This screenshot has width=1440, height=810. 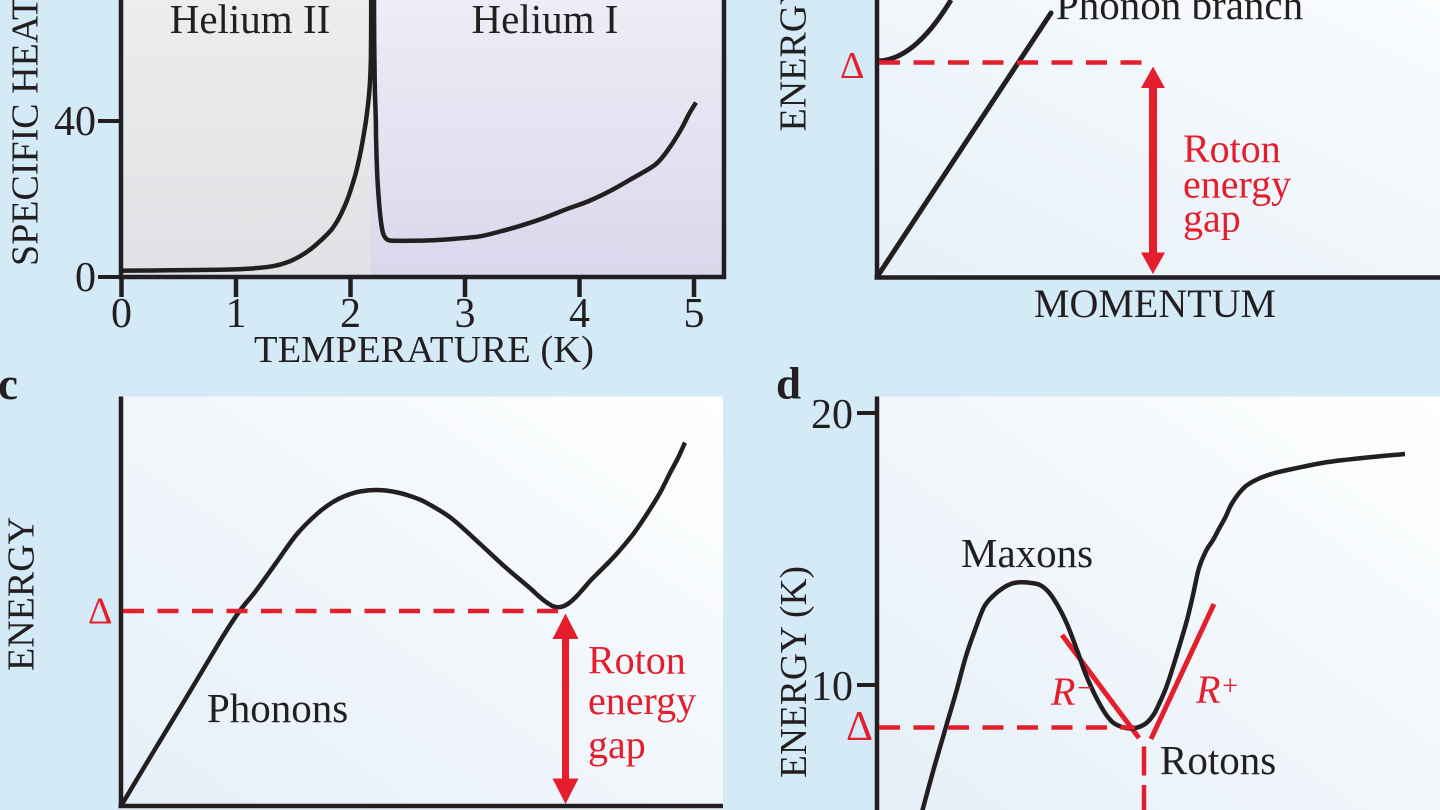 What do you see at coordinates (545, 21) in the screenshot?
I see `svg-text: Helium I` at bounding box center [545, 21].